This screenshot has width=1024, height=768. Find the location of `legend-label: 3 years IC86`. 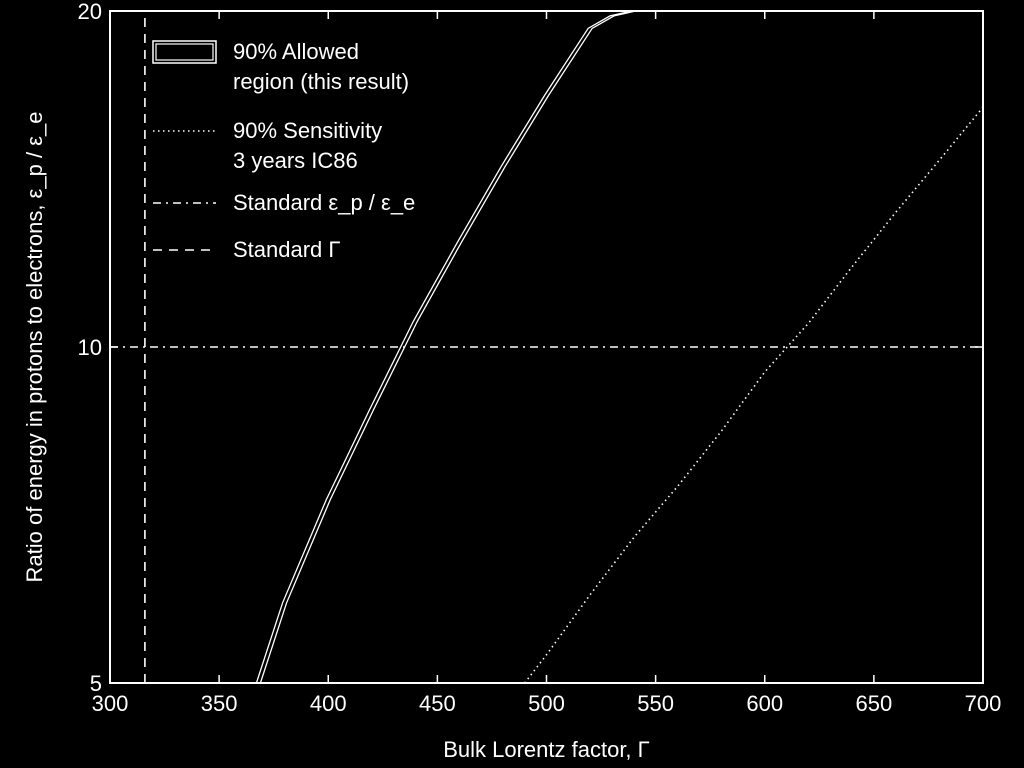

legend-label: 3 years IC86 is located at coordinates (295, 160).